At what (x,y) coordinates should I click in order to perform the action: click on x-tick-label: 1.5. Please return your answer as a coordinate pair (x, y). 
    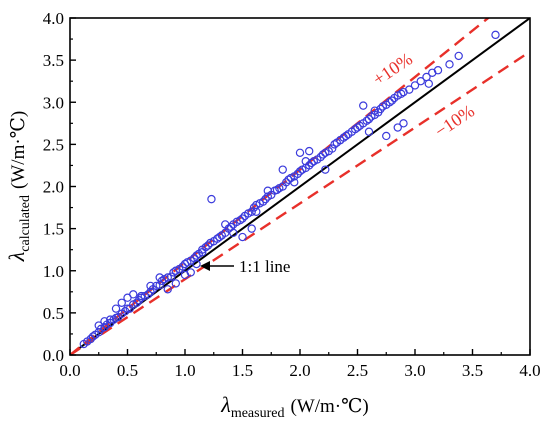
    Looking at the image, I should click on (242, 370).